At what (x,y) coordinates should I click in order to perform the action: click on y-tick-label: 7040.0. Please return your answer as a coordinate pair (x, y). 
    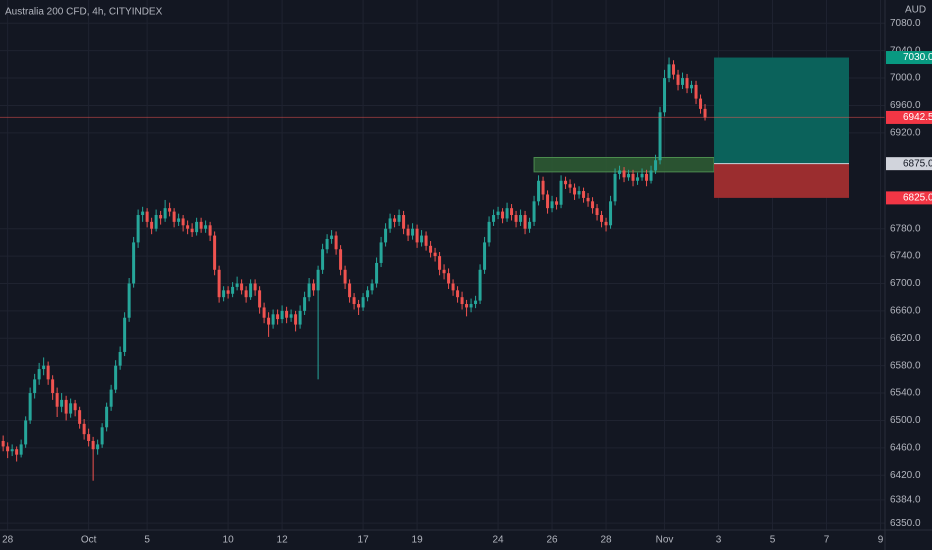
    Looking at the image, I should click on (905, 50).